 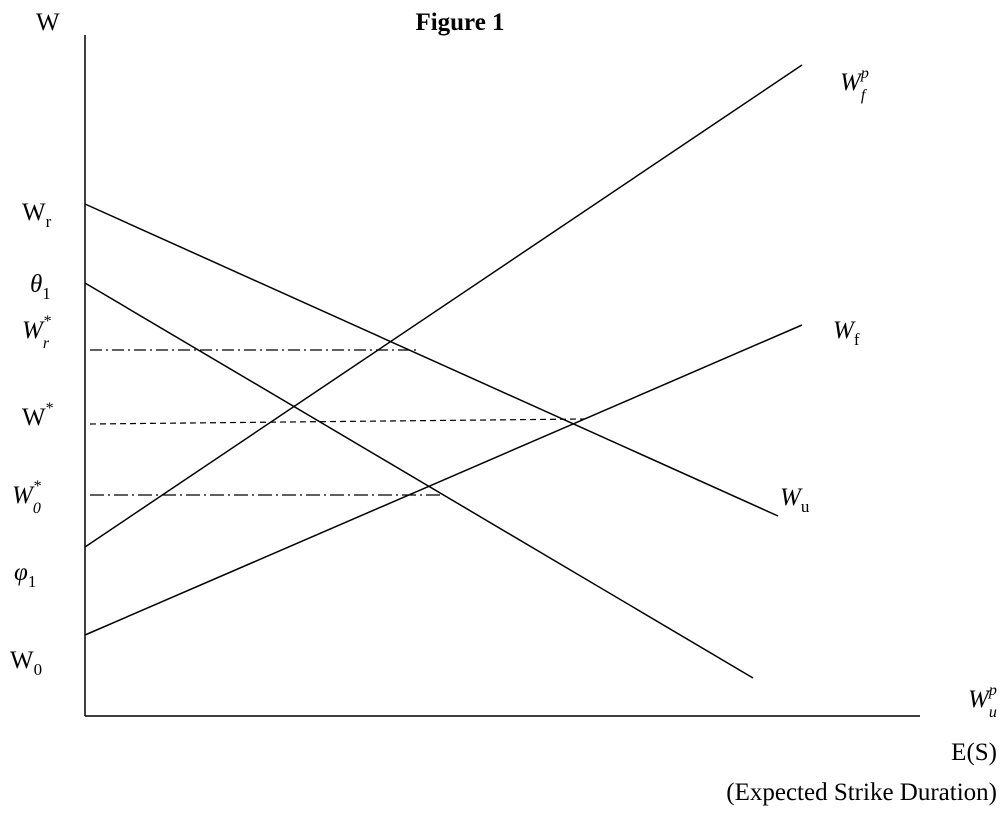 What do you see at coordinates (974, 752) in the screenshot?
I see `x-axis-label: E(S)` at bounding box center [974, 752].